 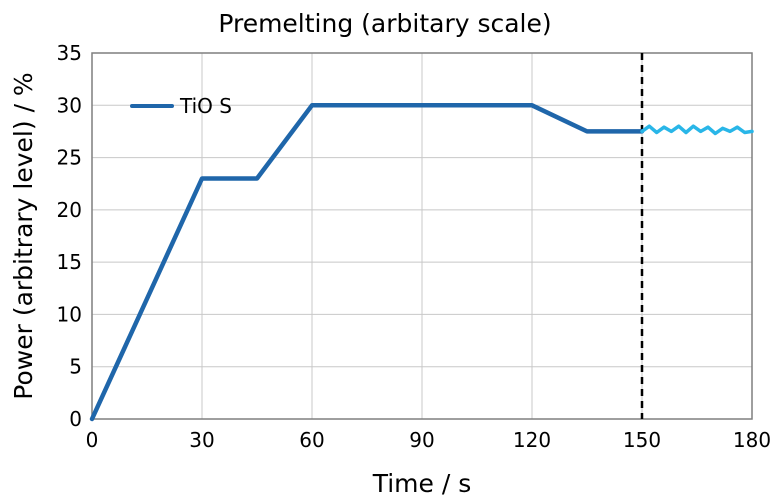 I want to click on legend-label-tio-s: TiO S, so click(x=205, y=106).